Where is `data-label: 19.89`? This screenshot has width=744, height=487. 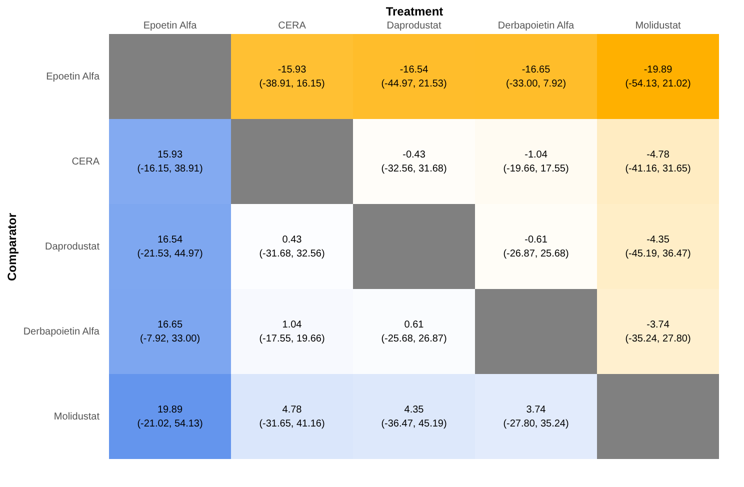 data-label: 19.89 is located at coordinates (170, 410).